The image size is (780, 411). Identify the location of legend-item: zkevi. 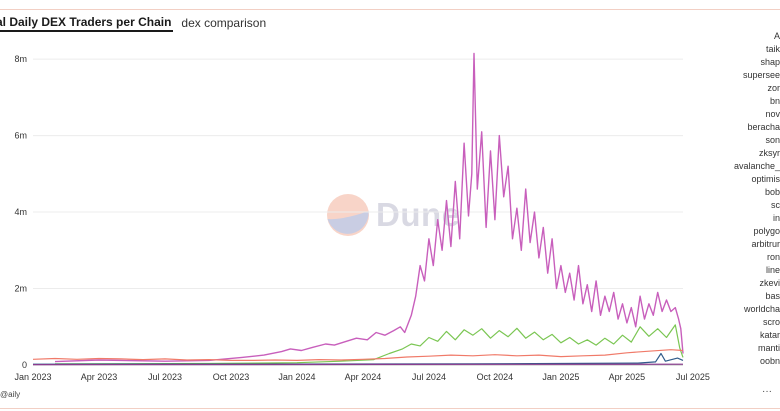
(769, 283).